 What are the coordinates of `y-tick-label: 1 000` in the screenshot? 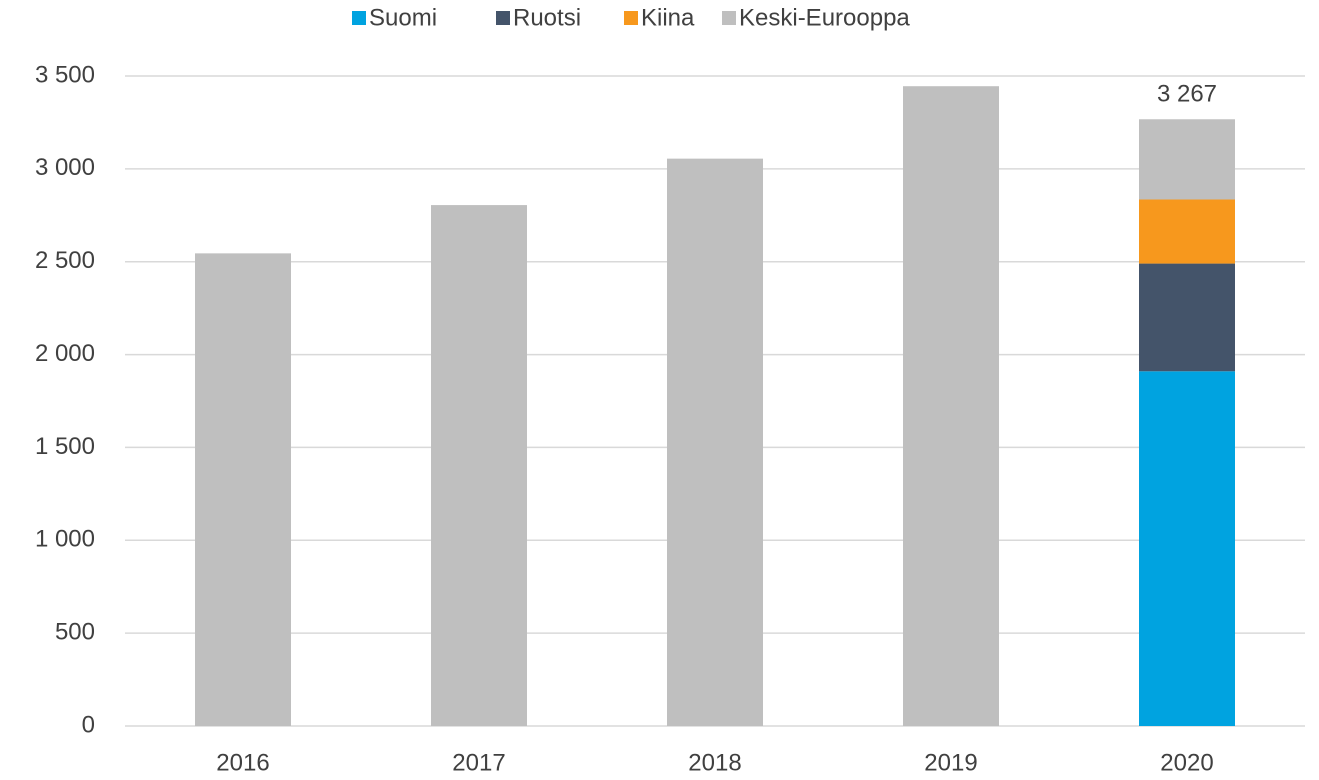 It's located at (65, 539).